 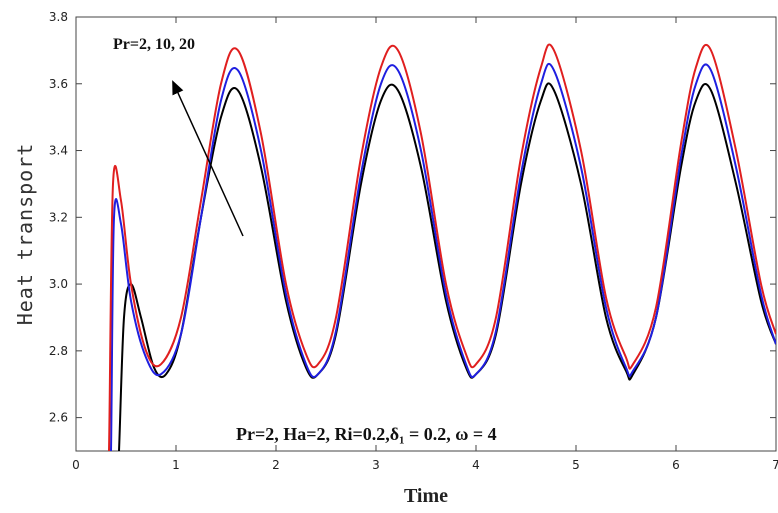 What do you see at coordinates (476, 465) in the screenshot?
I see `x-tick-label: 4` at bounding box center [476, 465].